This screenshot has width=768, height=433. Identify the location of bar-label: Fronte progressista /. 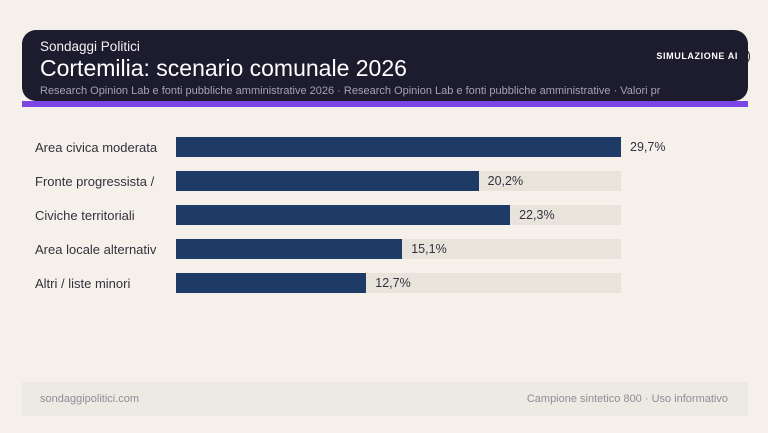
(95, 181).